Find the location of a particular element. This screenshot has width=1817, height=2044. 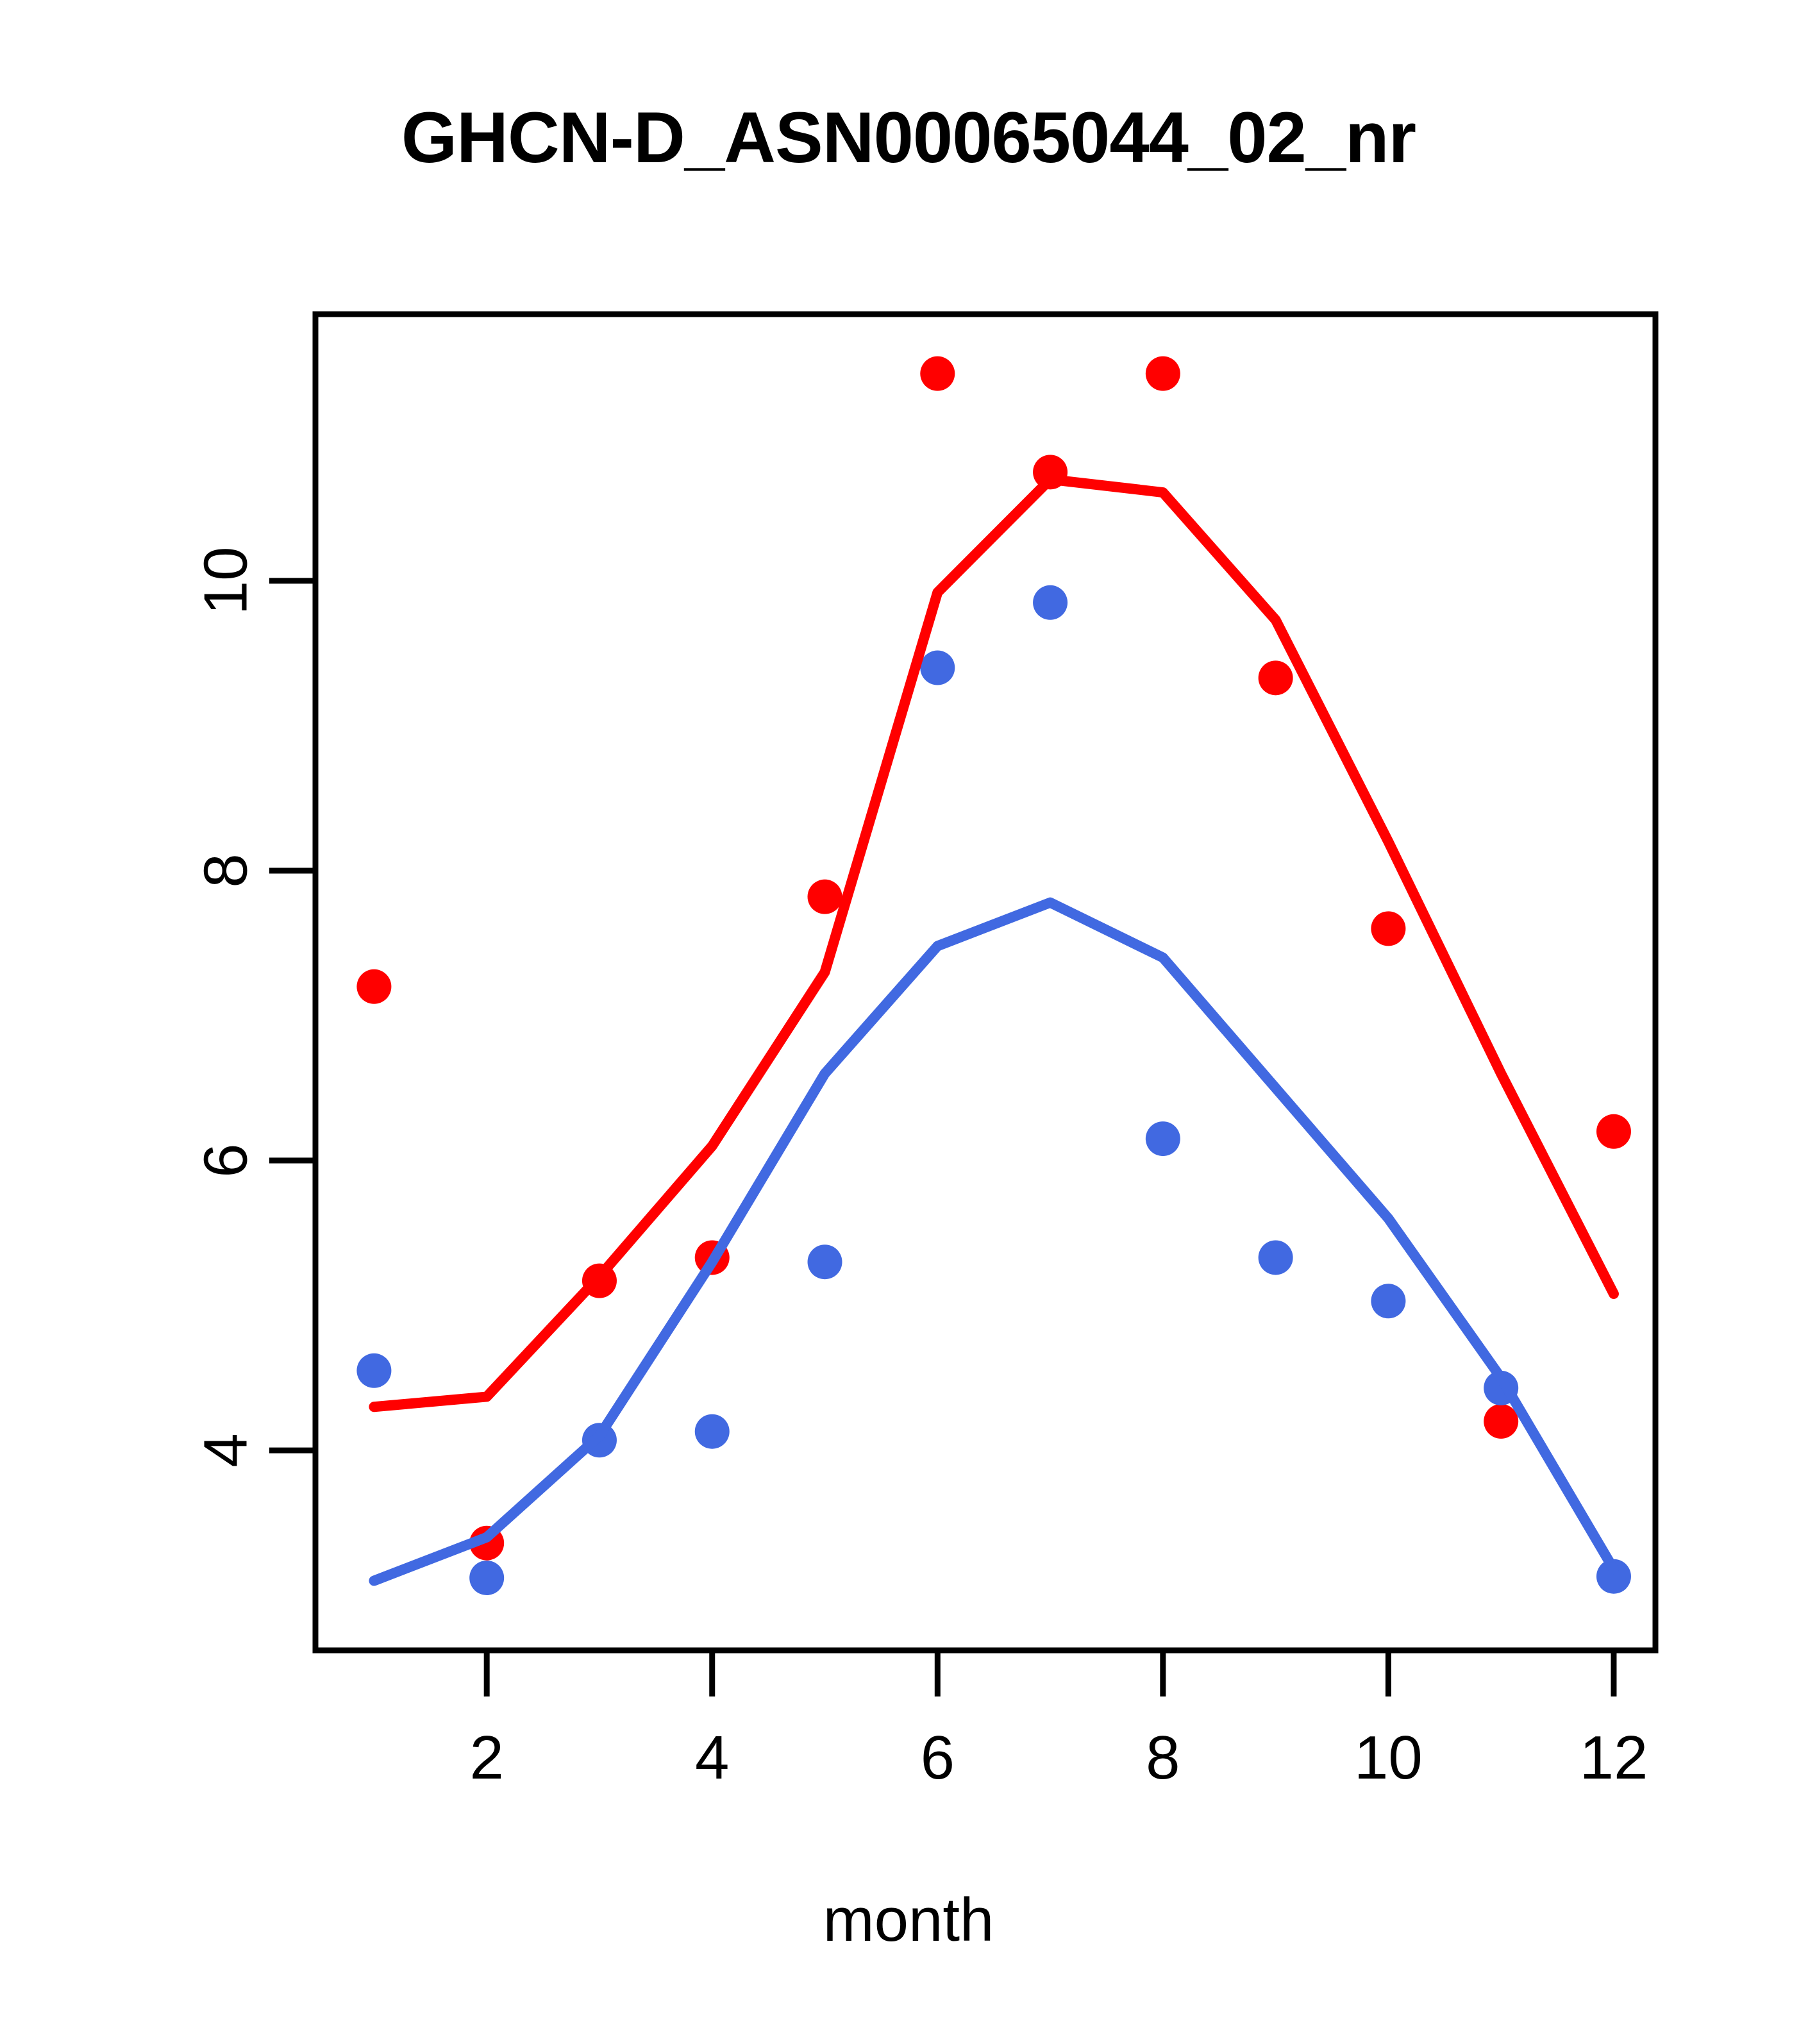

x-tick-label-12: 12 is located at coordinates (1614, 1757).